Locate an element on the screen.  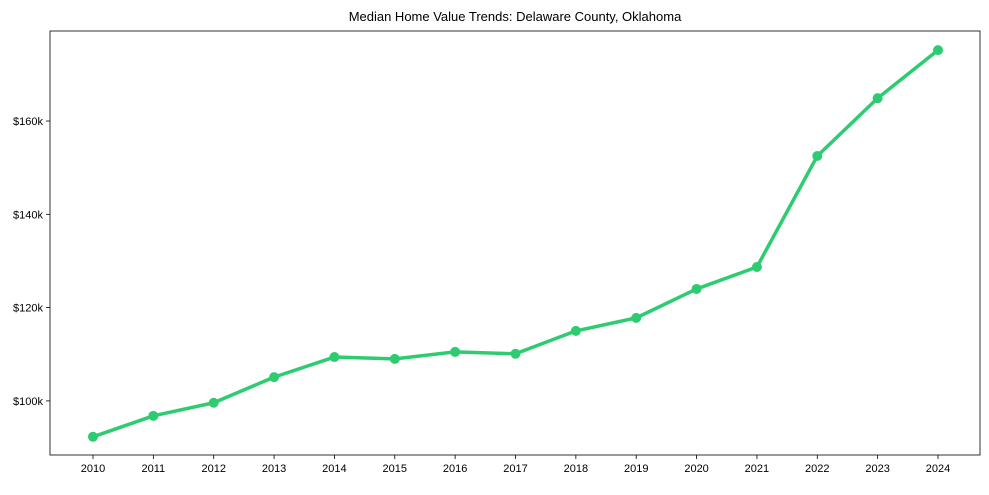
x-tick-label: 2011 is located at coordinates (154, 469).